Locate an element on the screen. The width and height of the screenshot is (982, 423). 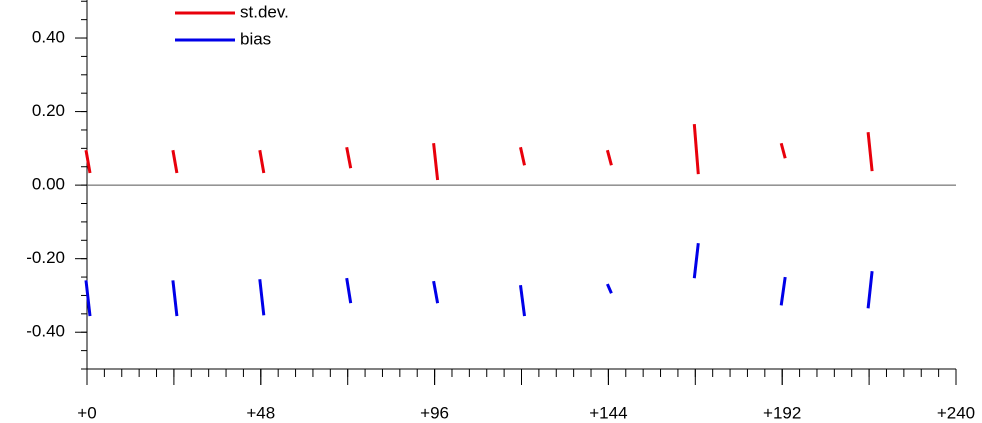
x-tick-label: +144 is located at coordinates (608, 412).